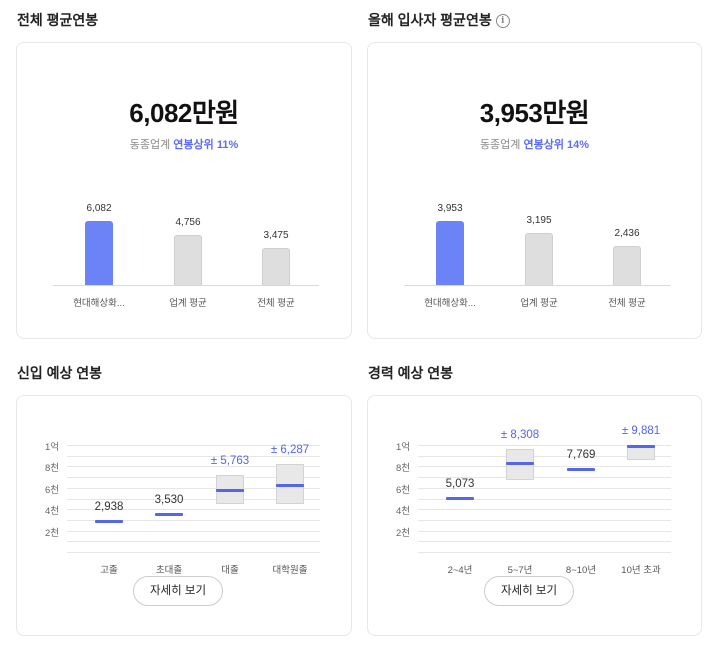  I want to click on career-expected-title: 경력 예상 연봉, so click(411, 373).